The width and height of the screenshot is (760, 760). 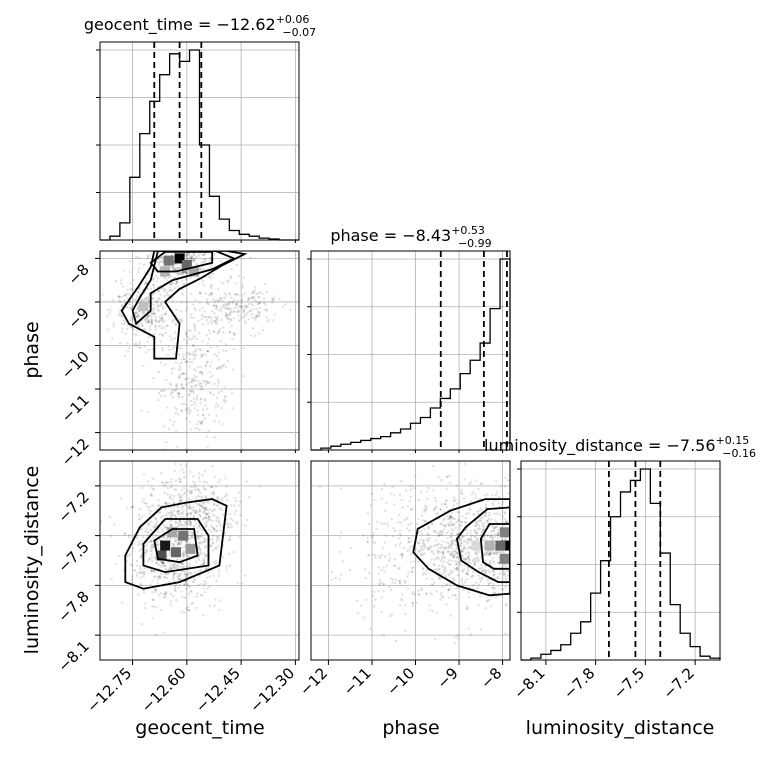 What do you see at coordinates (200, 26) in the screenshot?
I see `title-geocent_time: geocent_time = −12.62+0.06 −0.07` at bounding box center [200, 26].